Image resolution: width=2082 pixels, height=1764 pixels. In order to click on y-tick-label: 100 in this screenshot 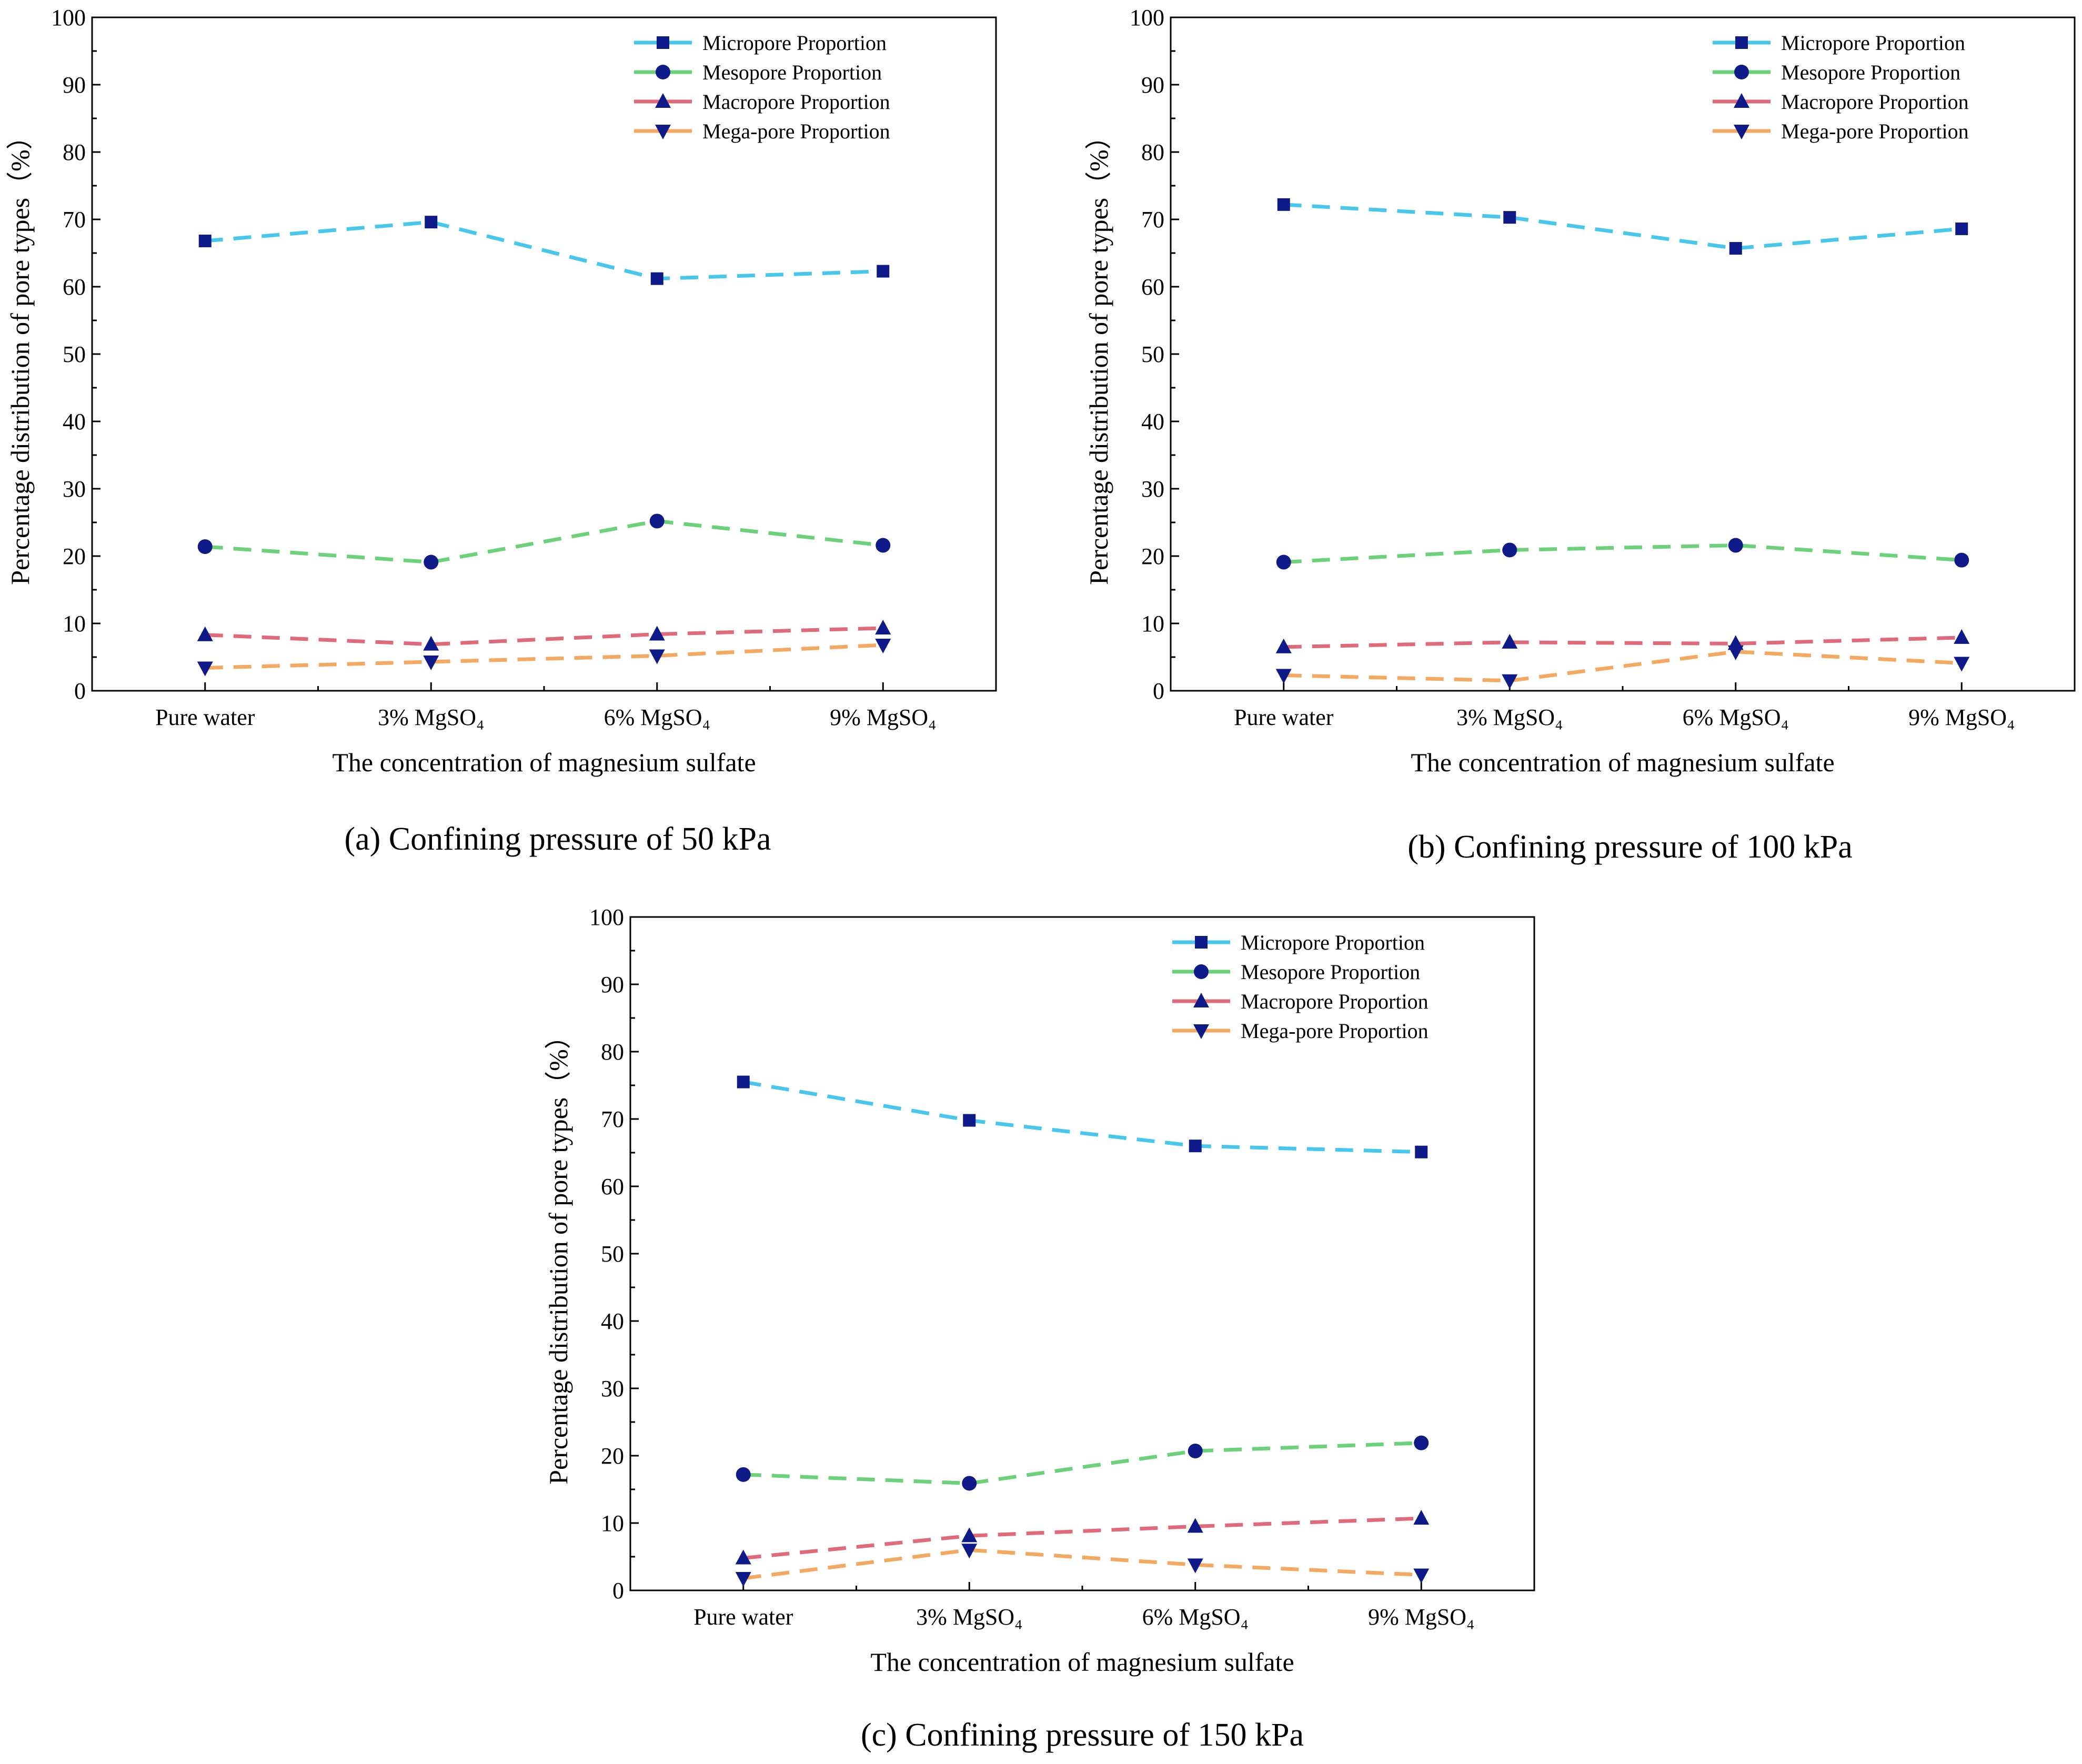, I will do `click(1147, 18)`.